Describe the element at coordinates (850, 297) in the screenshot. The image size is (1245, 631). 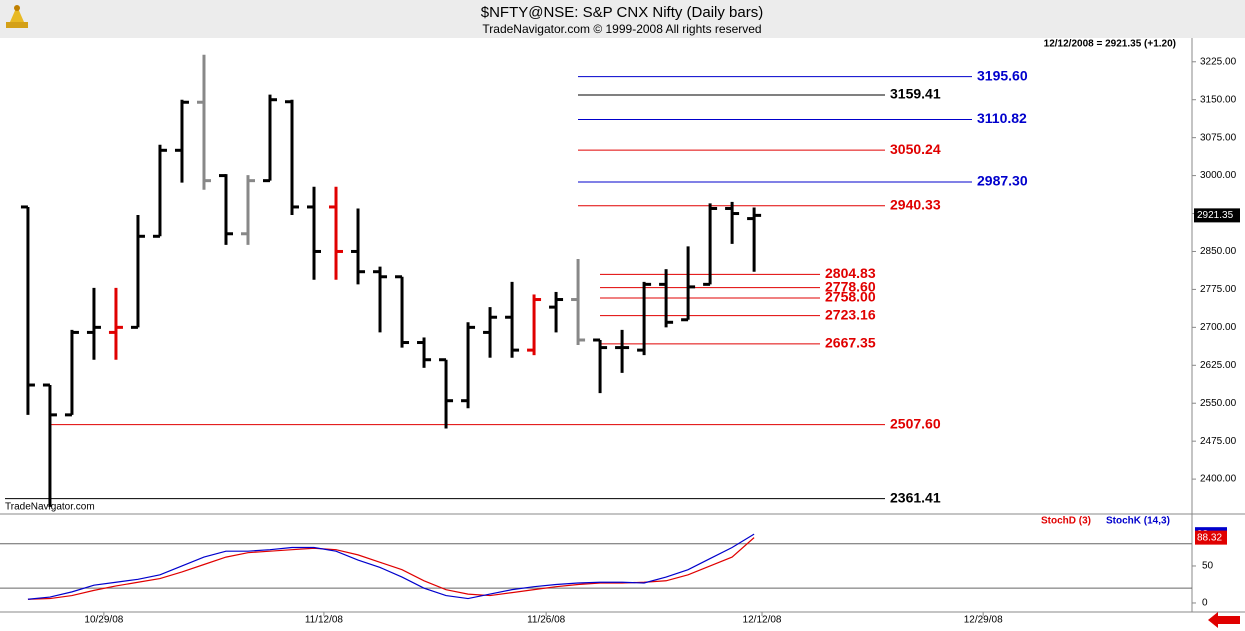
I see `level-label: 2758.00` at that location.